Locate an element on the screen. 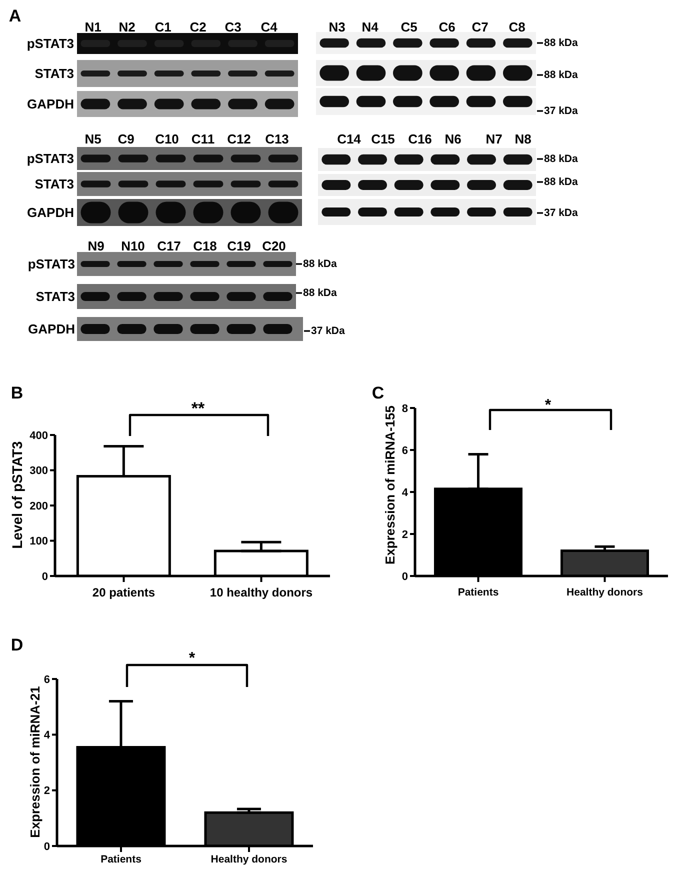  x-tick-label: 20 patients is located at coordinates (124, 593).